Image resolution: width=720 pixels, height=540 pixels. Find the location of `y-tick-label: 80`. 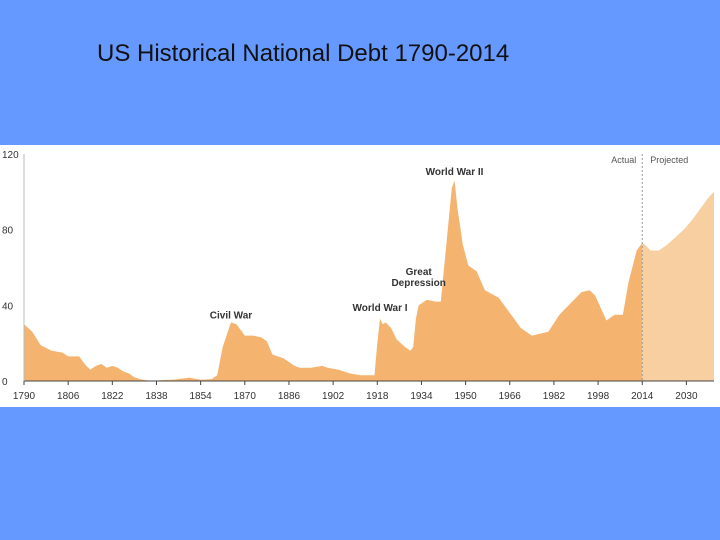

y-tick-label: 80 is located at coordinates (8, 231).